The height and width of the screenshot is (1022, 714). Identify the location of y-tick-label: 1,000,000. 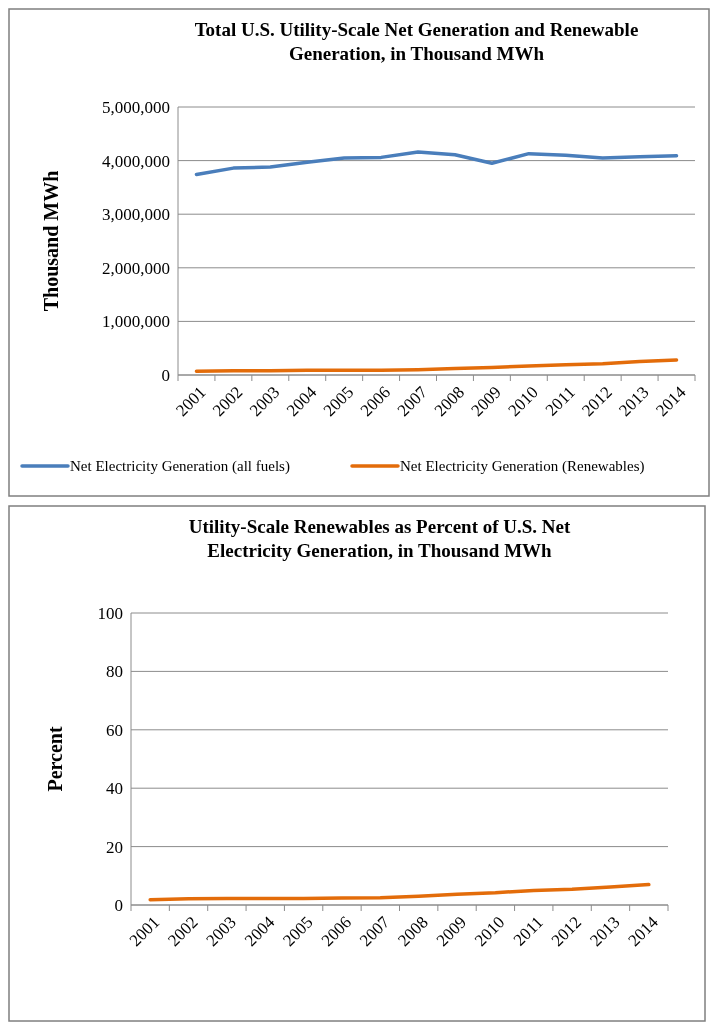
(136, 322).